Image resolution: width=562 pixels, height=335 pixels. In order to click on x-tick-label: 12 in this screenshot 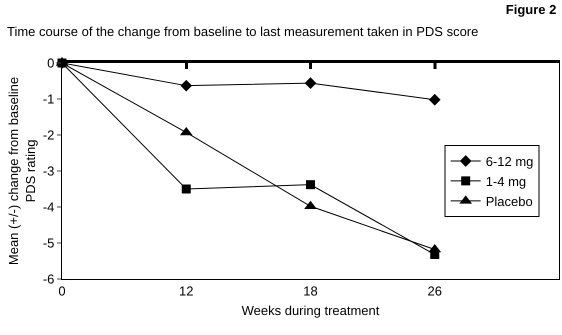, I will do `click(186, 291)`.